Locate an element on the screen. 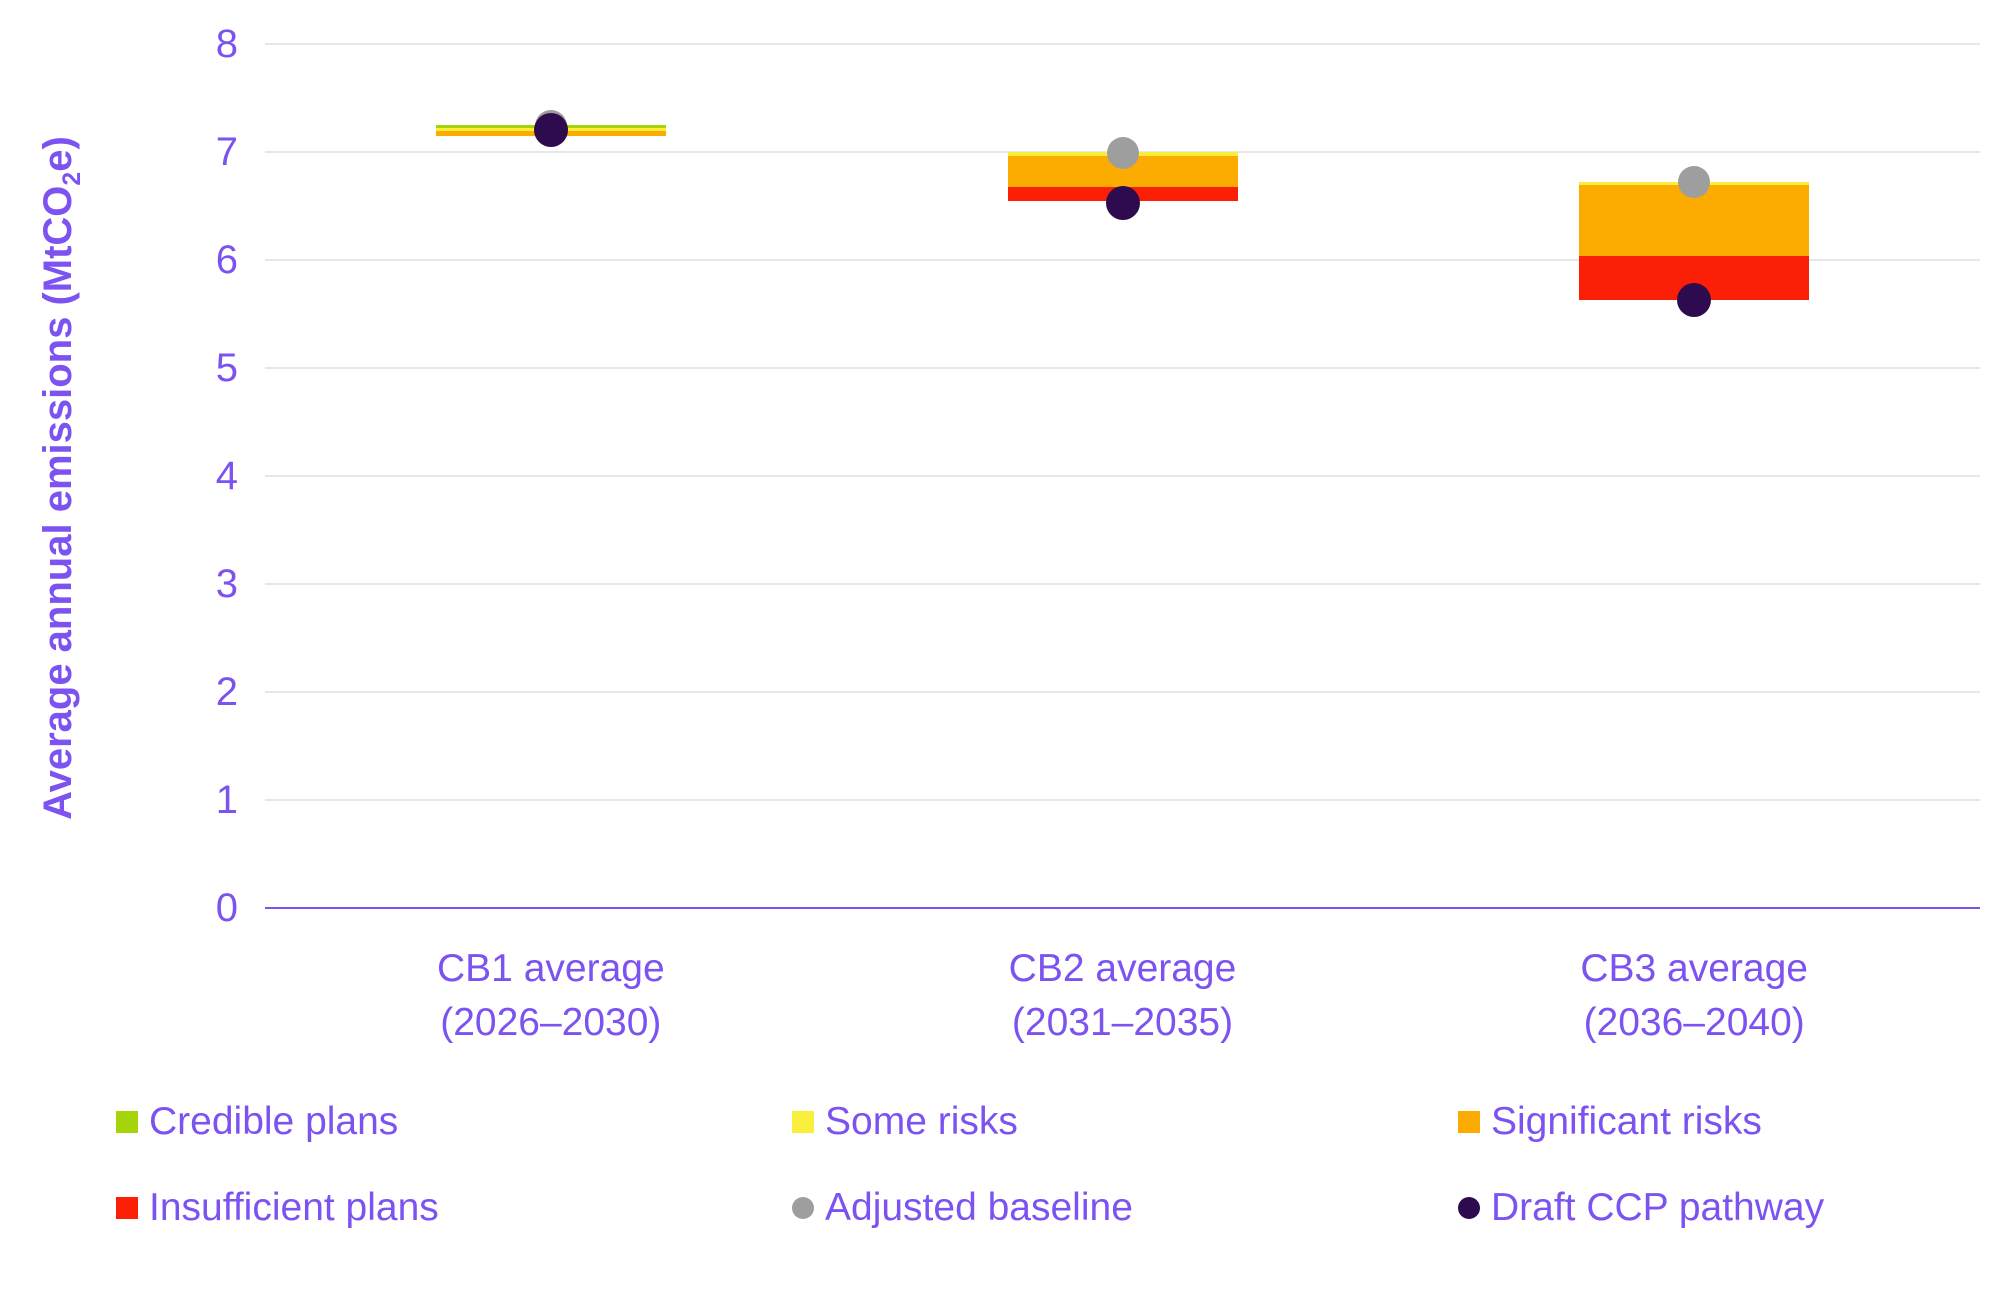  x-category-label-cb2-line1: CB2 average is located at coordinates (1122, 968).